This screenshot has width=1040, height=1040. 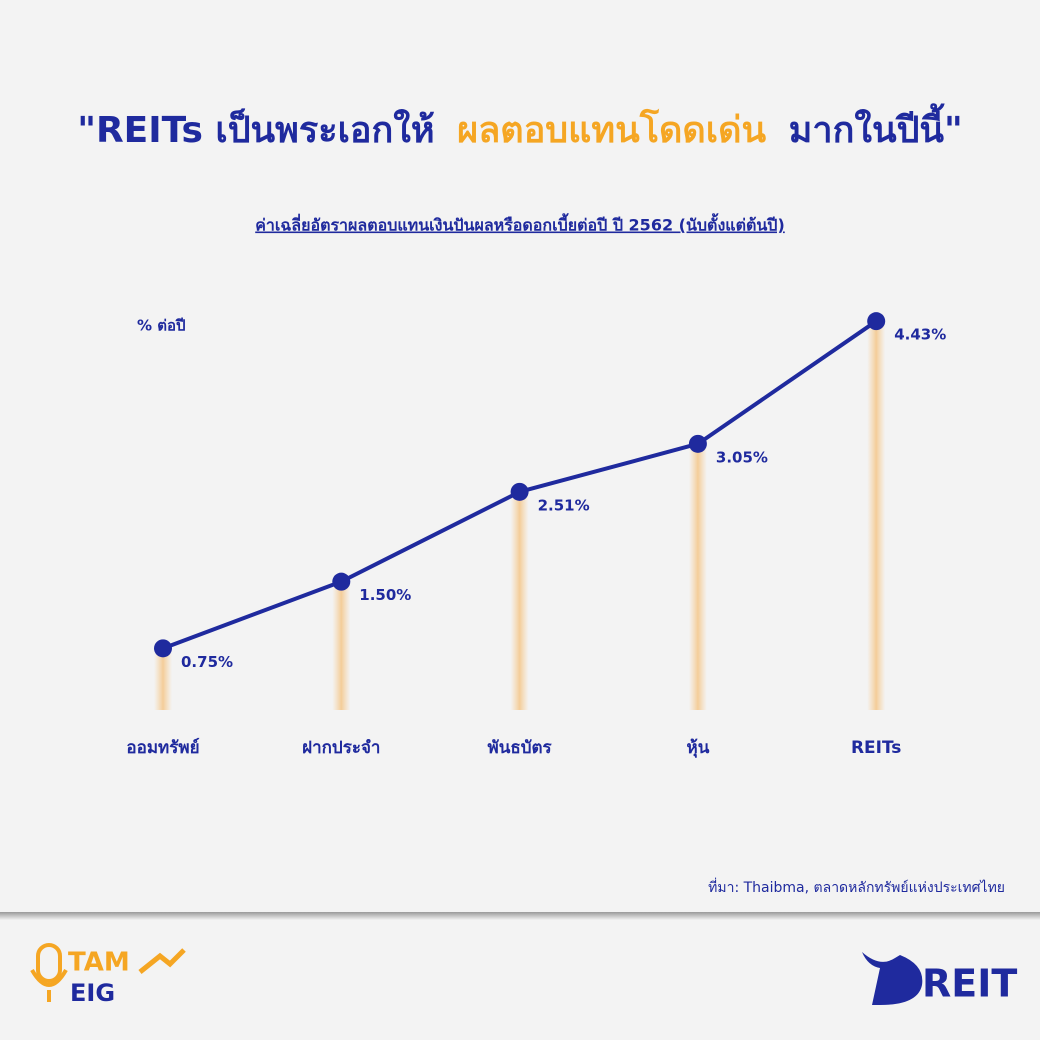 I want to click on logo-text: TAM, so click(x=99, y=963).